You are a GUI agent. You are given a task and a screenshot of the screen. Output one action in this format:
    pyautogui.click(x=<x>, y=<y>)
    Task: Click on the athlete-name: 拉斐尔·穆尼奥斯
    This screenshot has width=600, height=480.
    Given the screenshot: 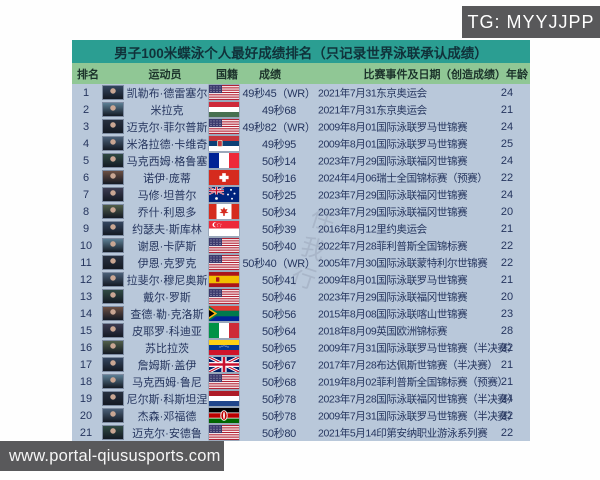 What is the action you would take?
    pyautogui.click(x=167, y=280)
    